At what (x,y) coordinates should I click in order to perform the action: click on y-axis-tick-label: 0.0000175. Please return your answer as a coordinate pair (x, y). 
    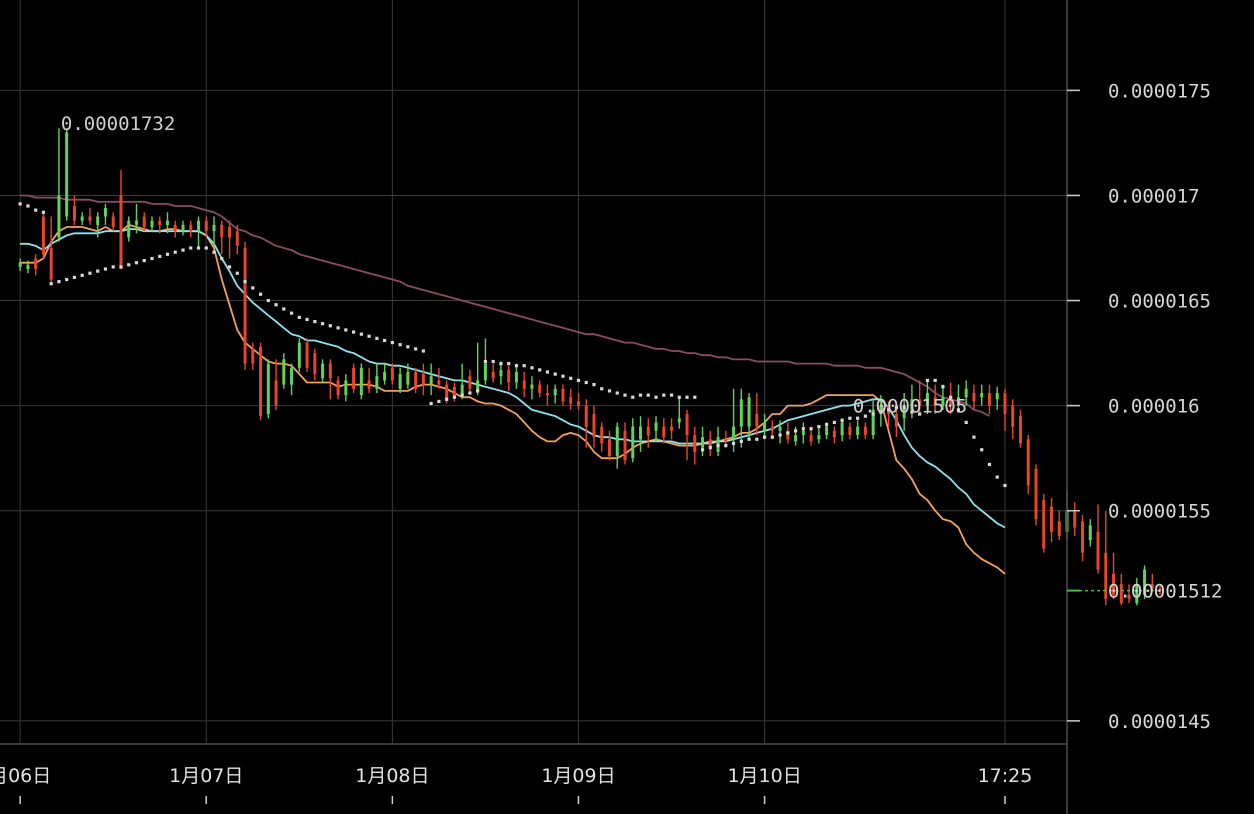
    Looking at the image, I should click on (1159, 91).